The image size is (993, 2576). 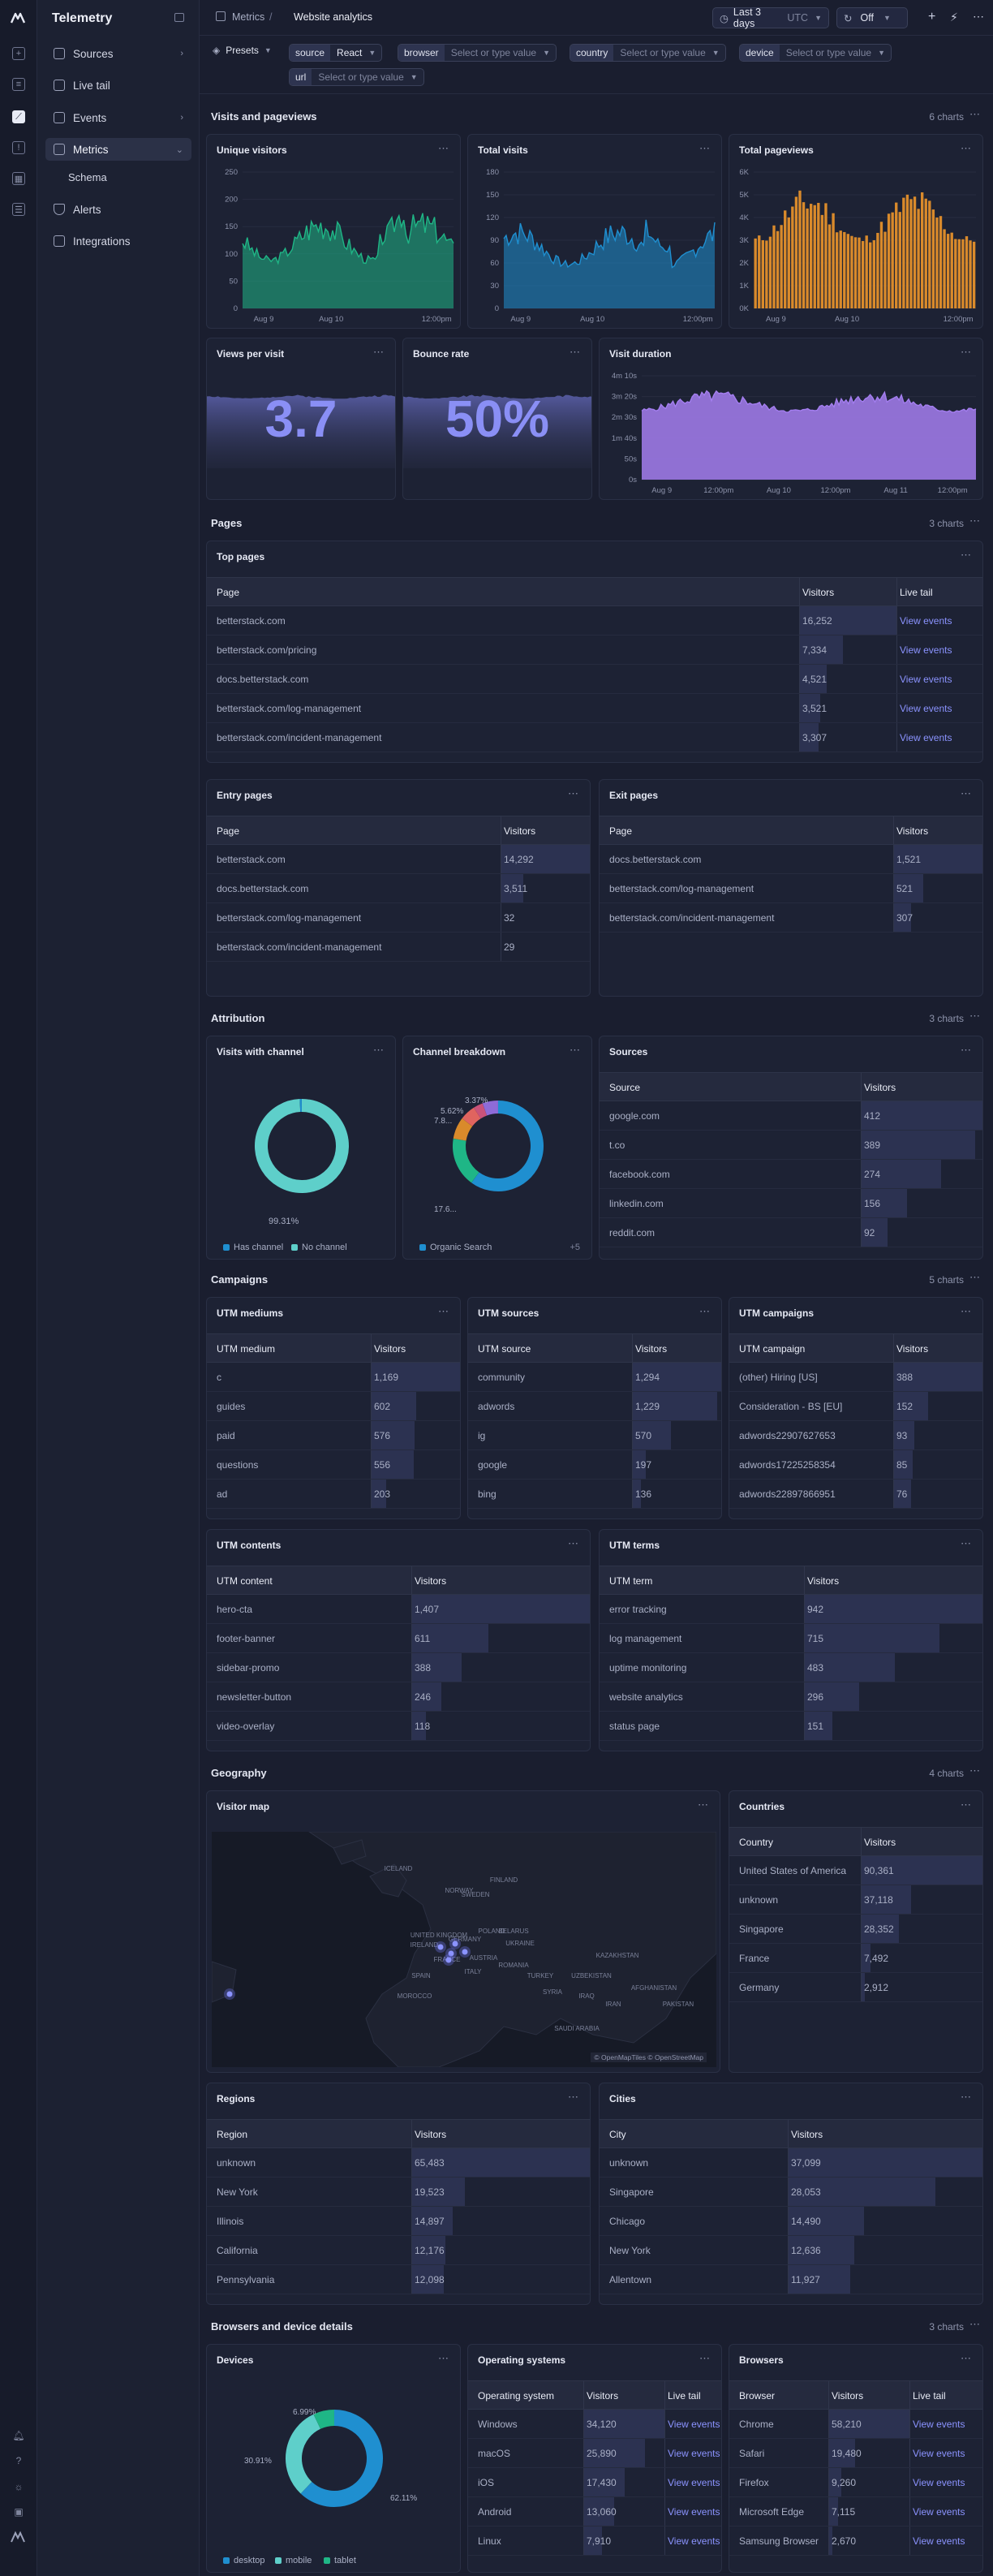 I want to click on organic-search-slice, so click(x=507, y=1146).